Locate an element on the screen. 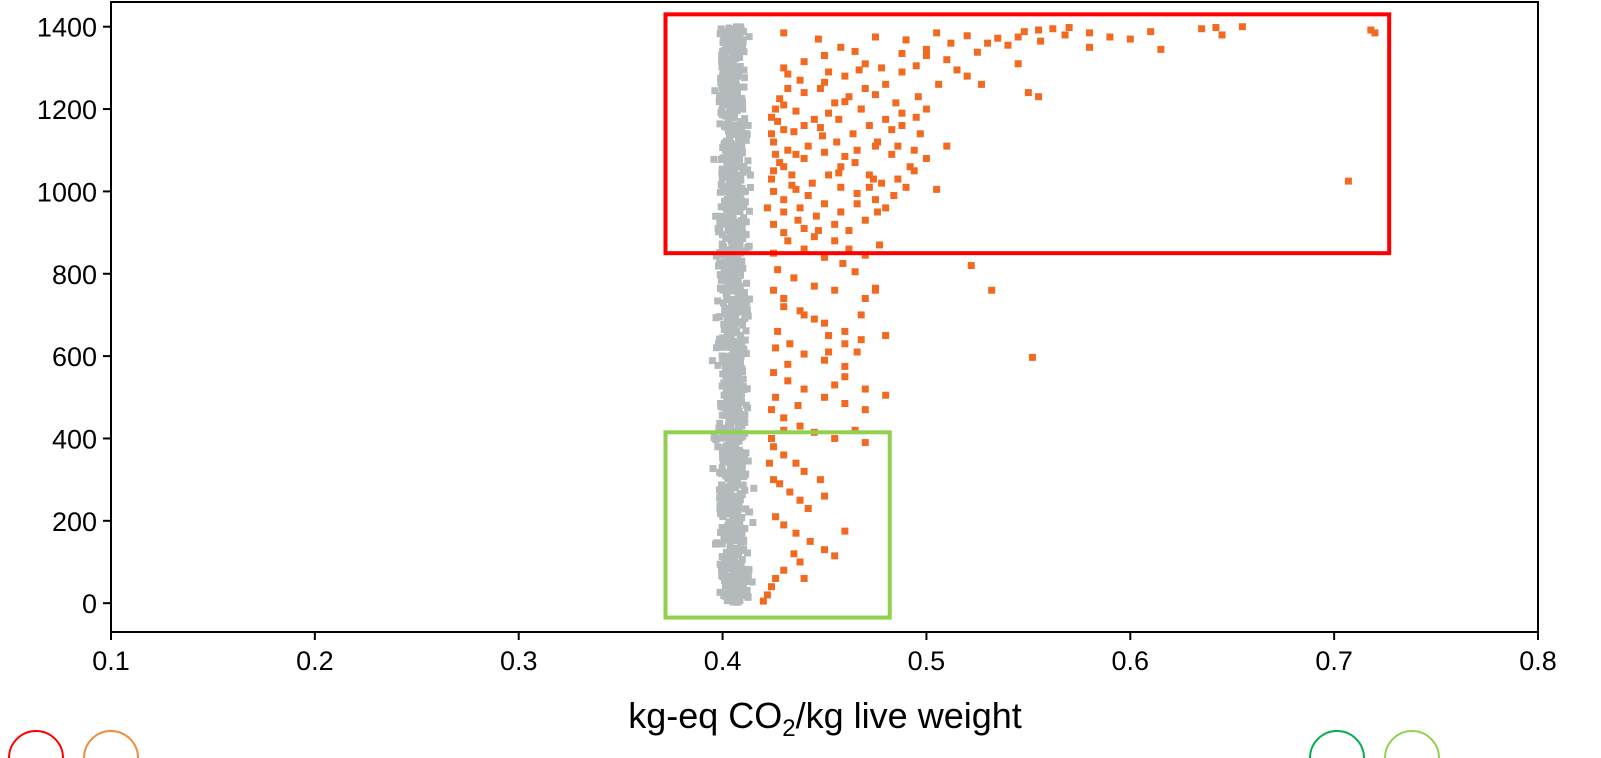 The width and height of the screenshot is (1601, 758). x-tick-label: 0.8 is located at coordinates (1538, 661).